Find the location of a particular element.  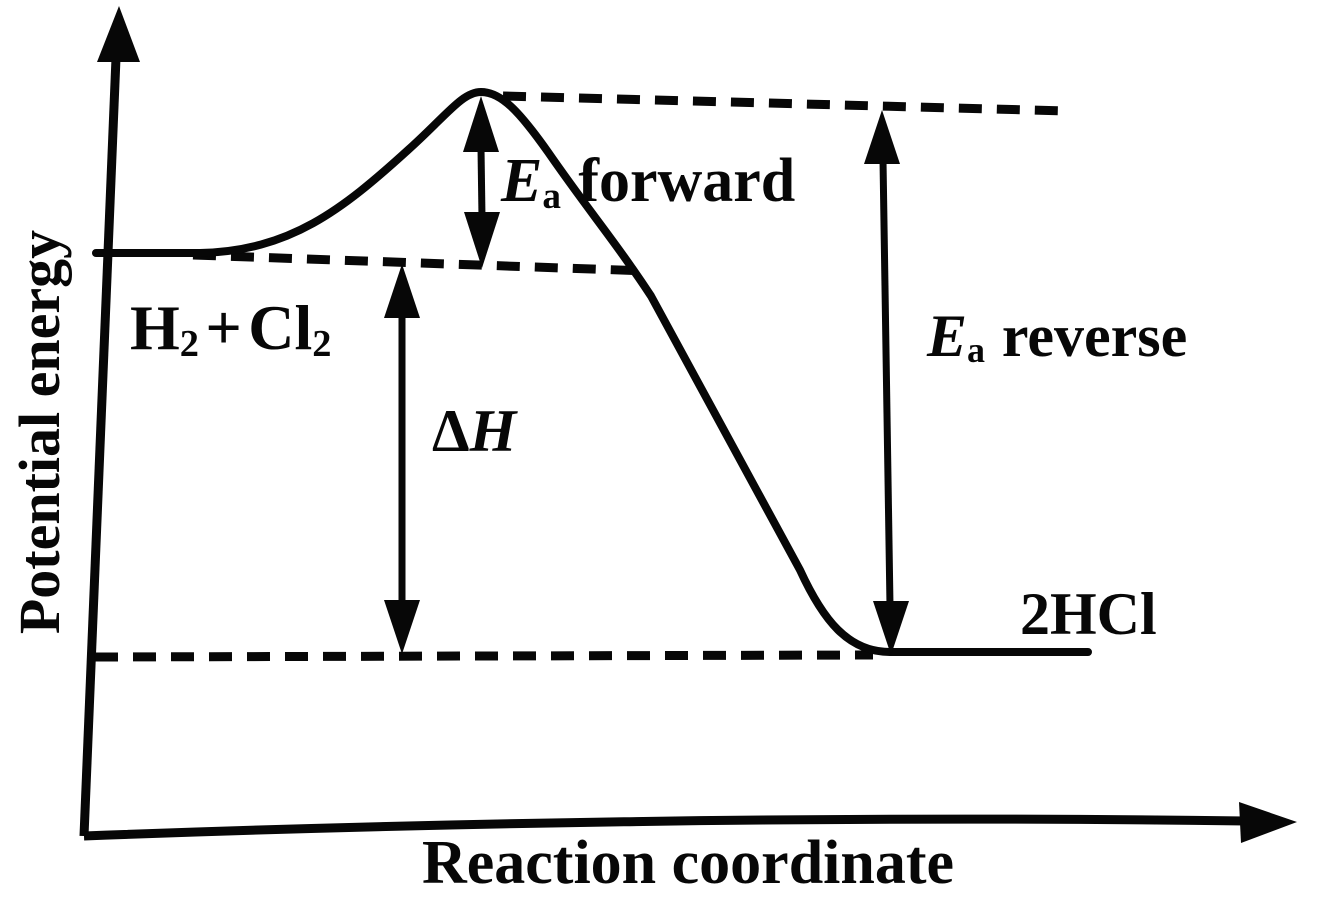

ea-reverse-arrowhead-up-icon is located at coordinates (882, 137).